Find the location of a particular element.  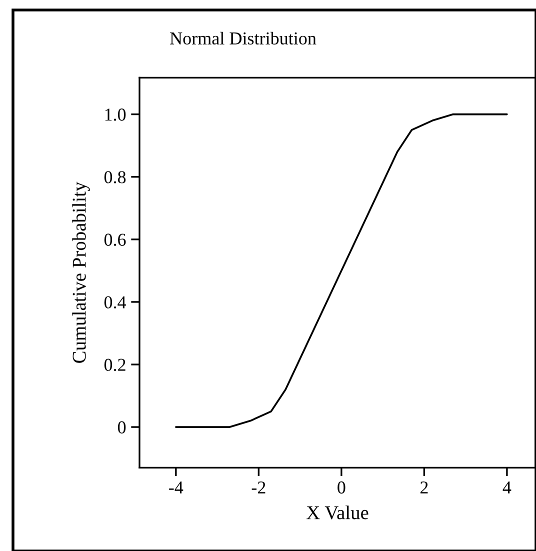

y-tick-label: 0.2 is located at coordinates (115, 365).